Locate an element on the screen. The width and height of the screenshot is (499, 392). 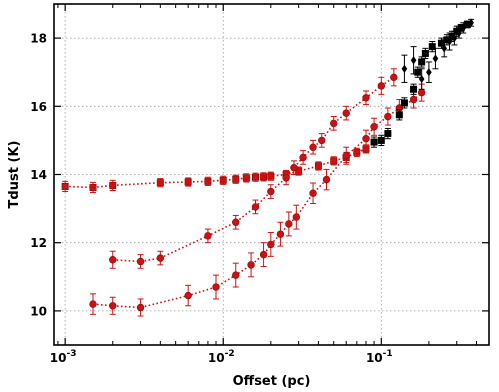
y-tick-label: 16 is located at coordinates (38, 107).